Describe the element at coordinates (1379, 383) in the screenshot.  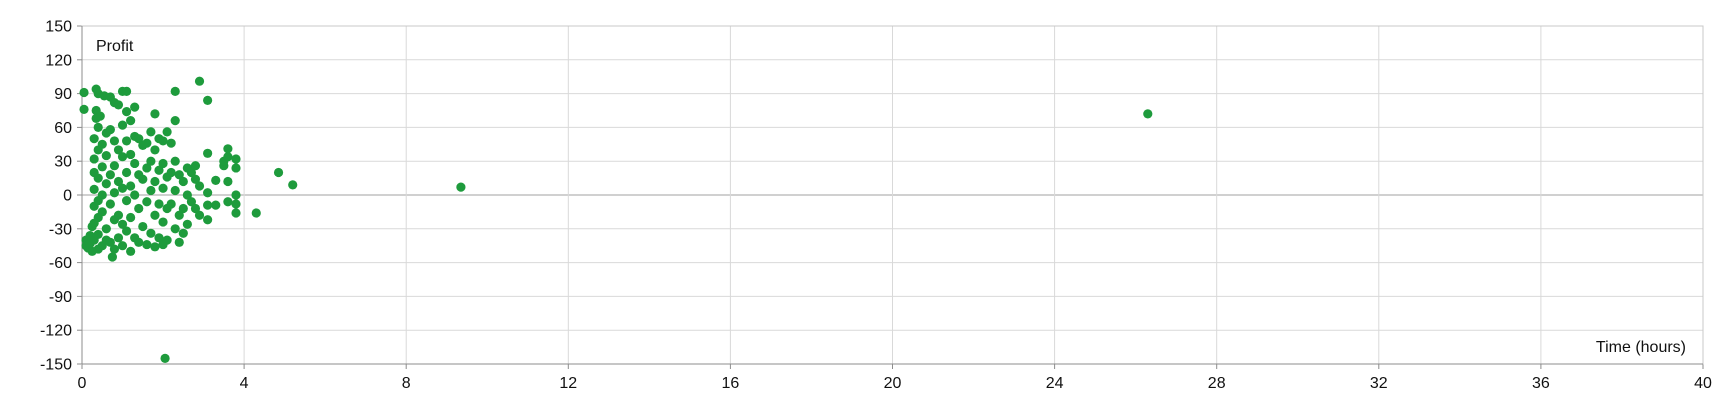
I see `x-tick-label: 32` at that location.